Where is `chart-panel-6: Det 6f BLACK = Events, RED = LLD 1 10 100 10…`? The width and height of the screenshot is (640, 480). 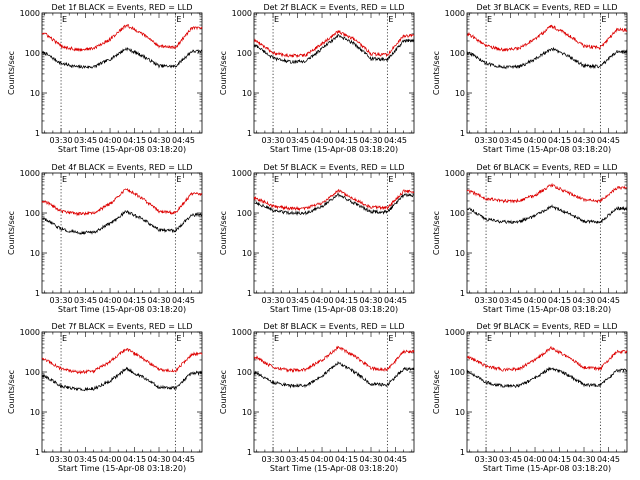 chart-panel-6: Det 6f BLACK = Events, RED = LLD 1 10 100 10… is located at coordinates (530, 238).